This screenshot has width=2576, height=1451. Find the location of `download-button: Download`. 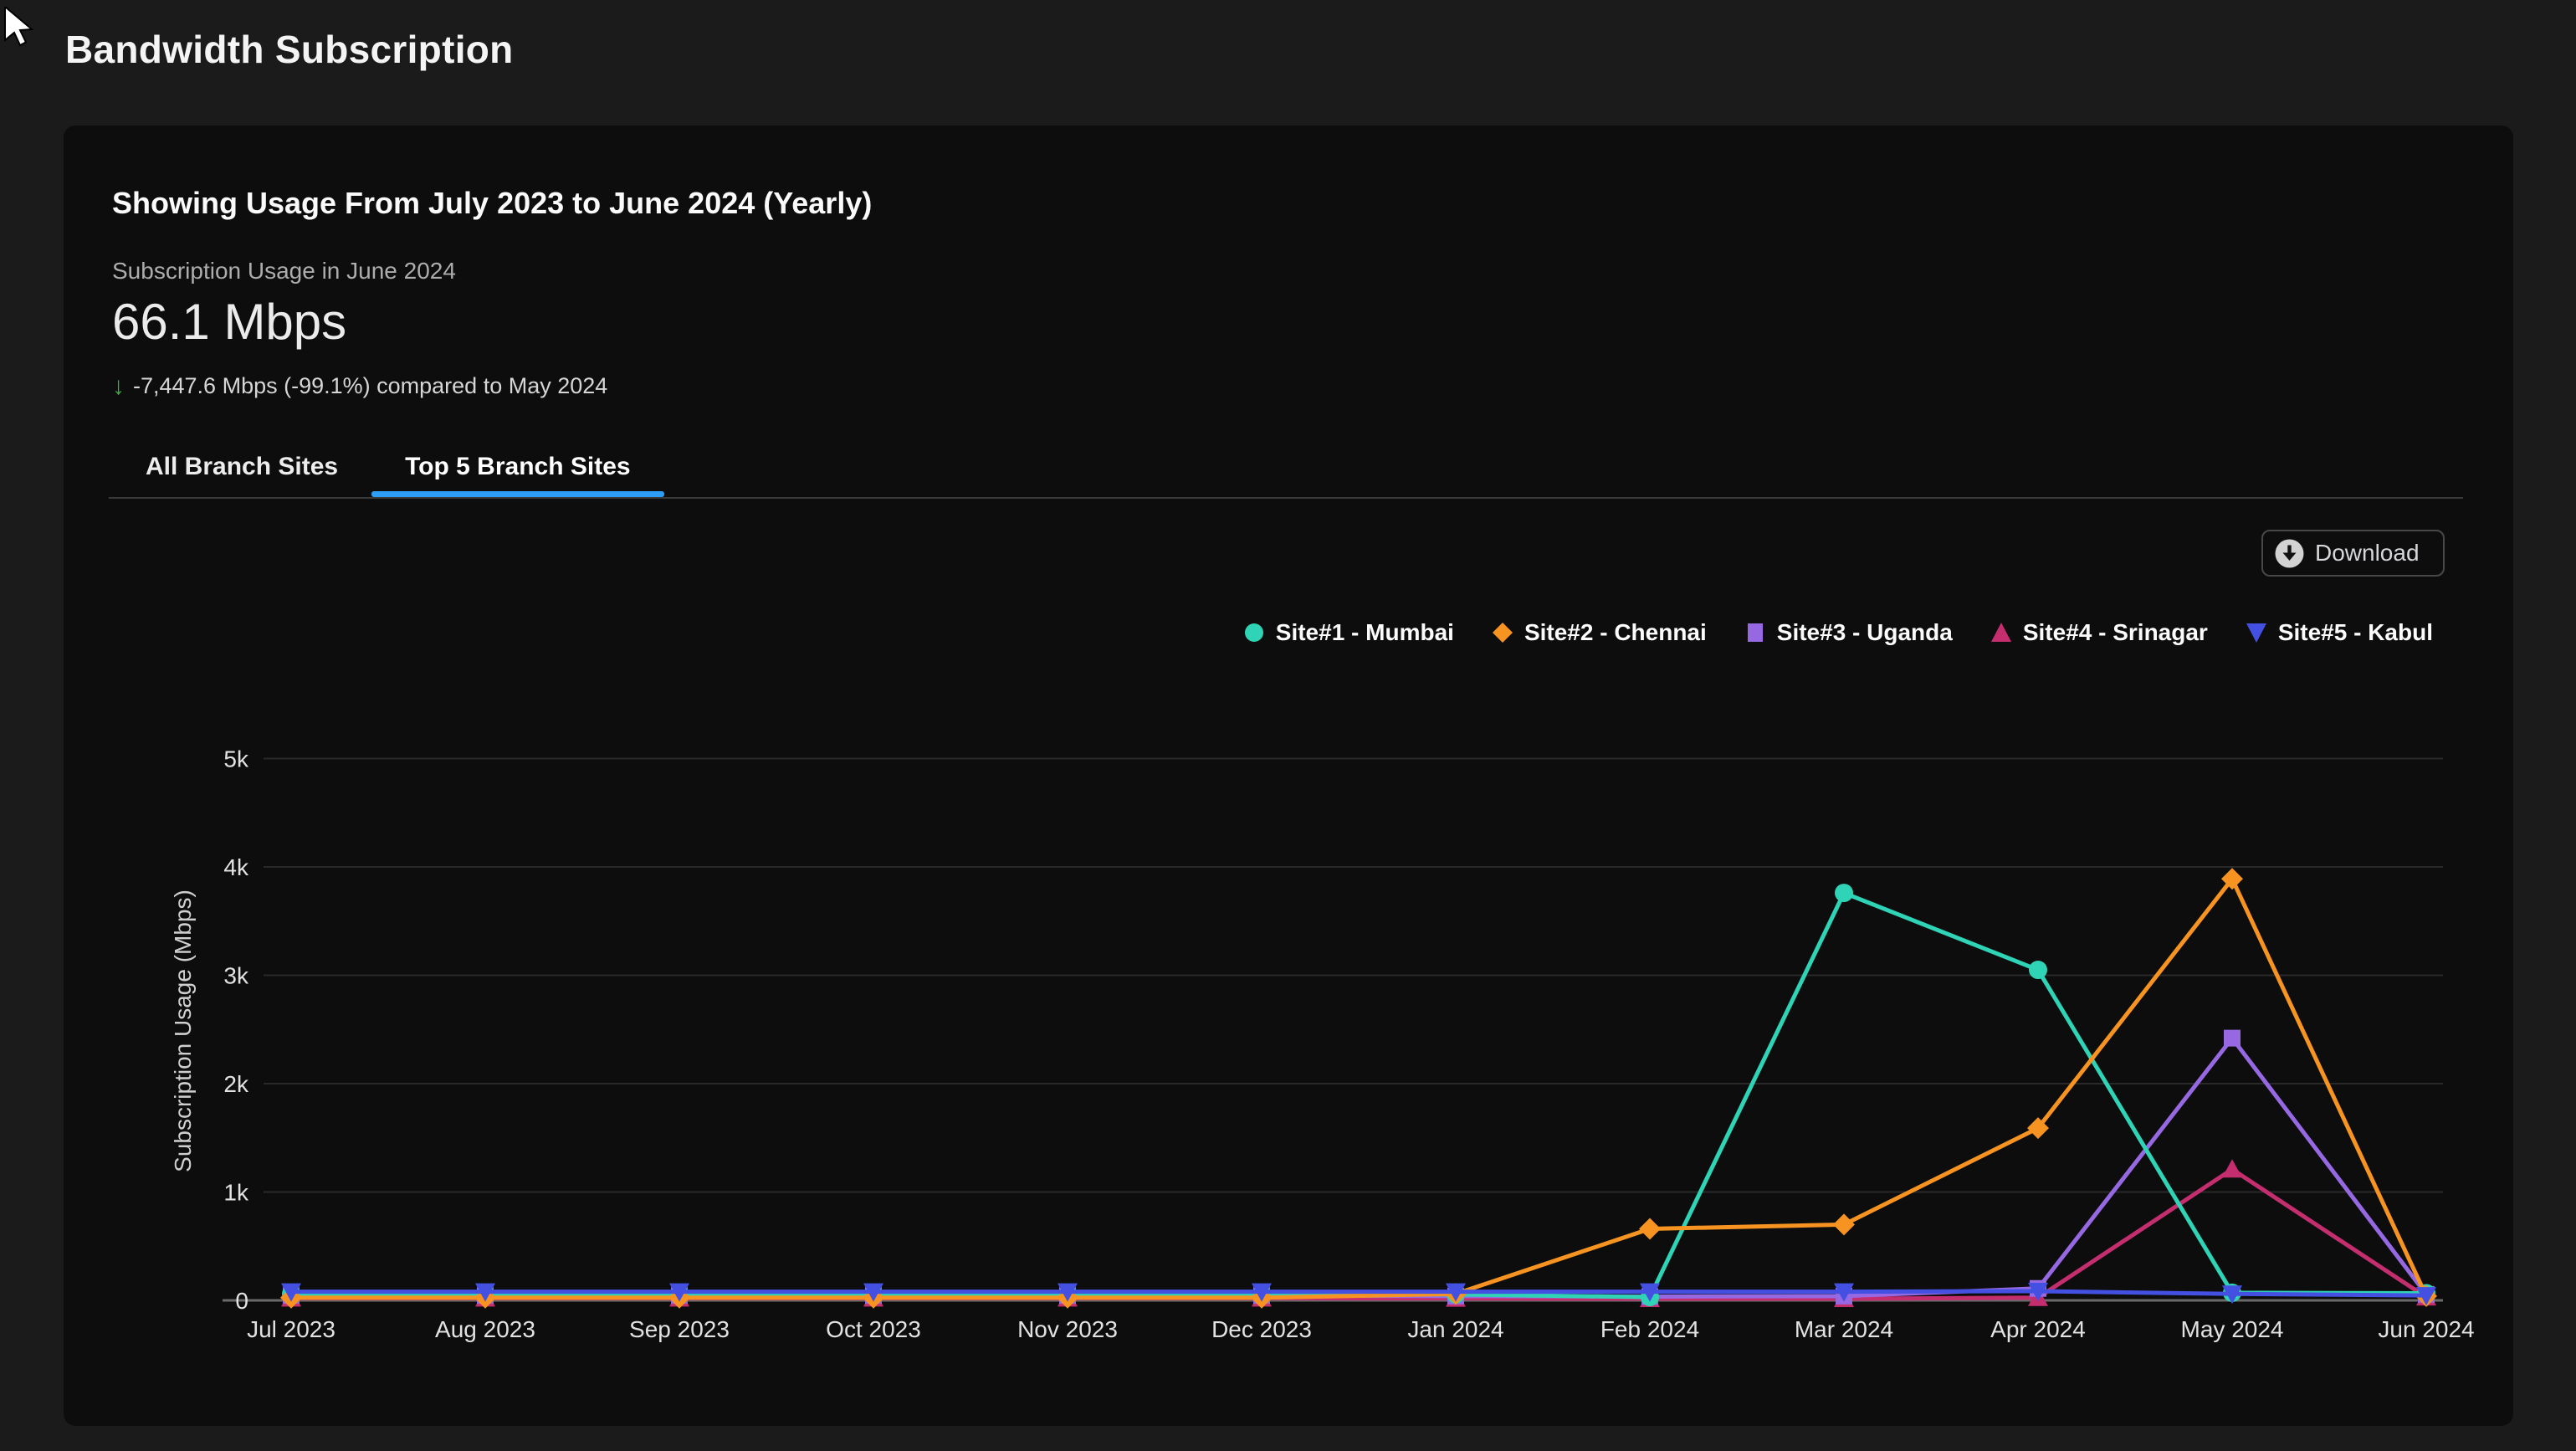

download-button: Download is located at coordinates (2353, 553).